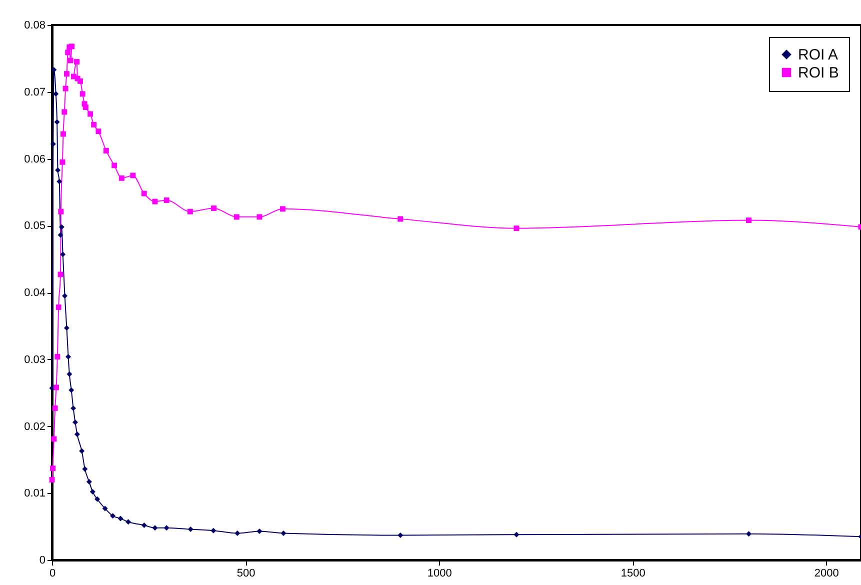 Image resolution: width=861 pixels, height=585 pixels. Describe the element at coordinates (35, 360) in the screenshot. I see `y-tick-label: 0.03` at that location.